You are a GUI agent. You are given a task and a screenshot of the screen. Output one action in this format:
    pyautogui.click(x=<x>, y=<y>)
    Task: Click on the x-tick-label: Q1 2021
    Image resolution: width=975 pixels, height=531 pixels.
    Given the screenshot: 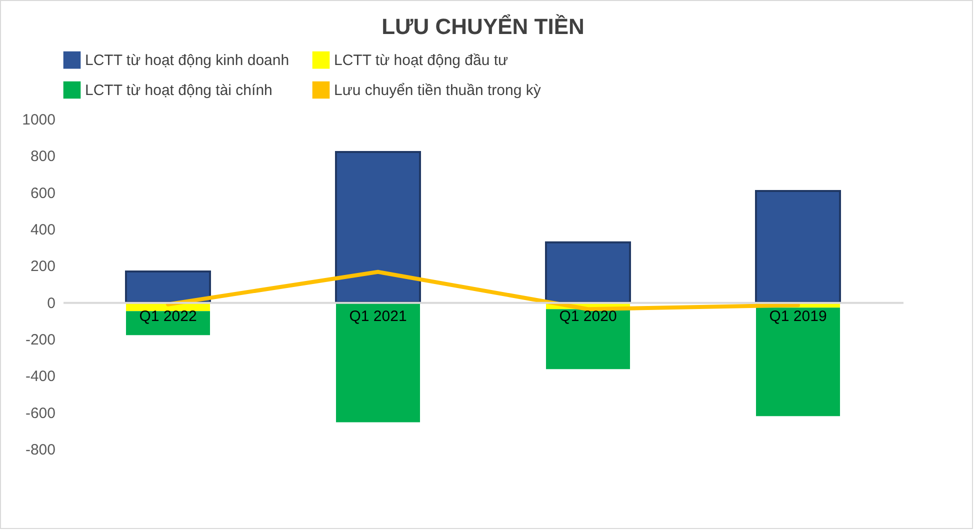 What is the action you would take?
    pyautogui.click(x=378, y=316)
    